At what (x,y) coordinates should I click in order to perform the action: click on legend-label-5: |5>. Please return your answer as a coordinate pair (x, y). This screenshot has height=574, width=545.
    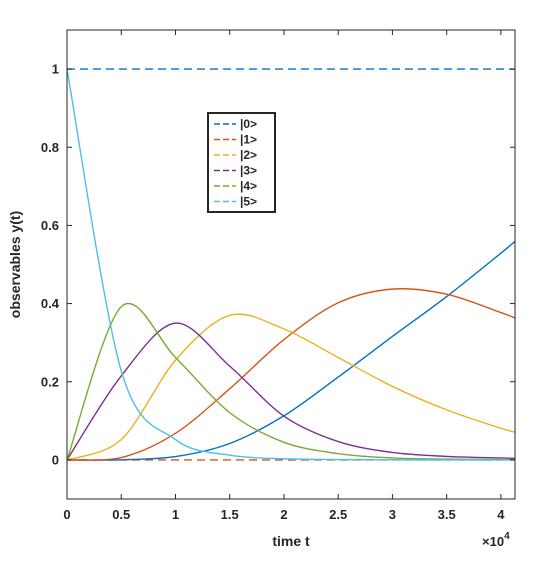
    Looking at the image, I should click on (248, 202).